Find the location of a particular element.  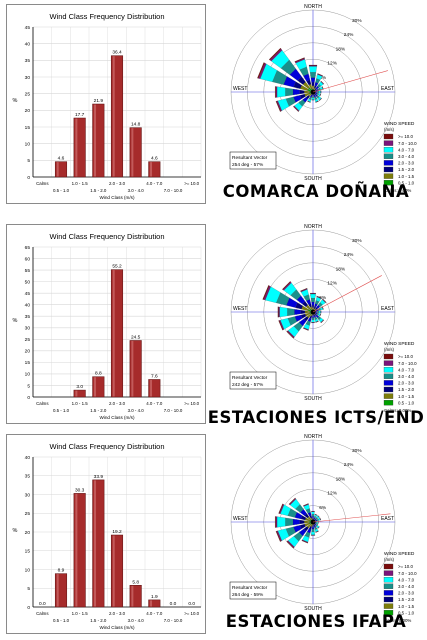

resultant-vector-box is located at coordinates (253, 380).